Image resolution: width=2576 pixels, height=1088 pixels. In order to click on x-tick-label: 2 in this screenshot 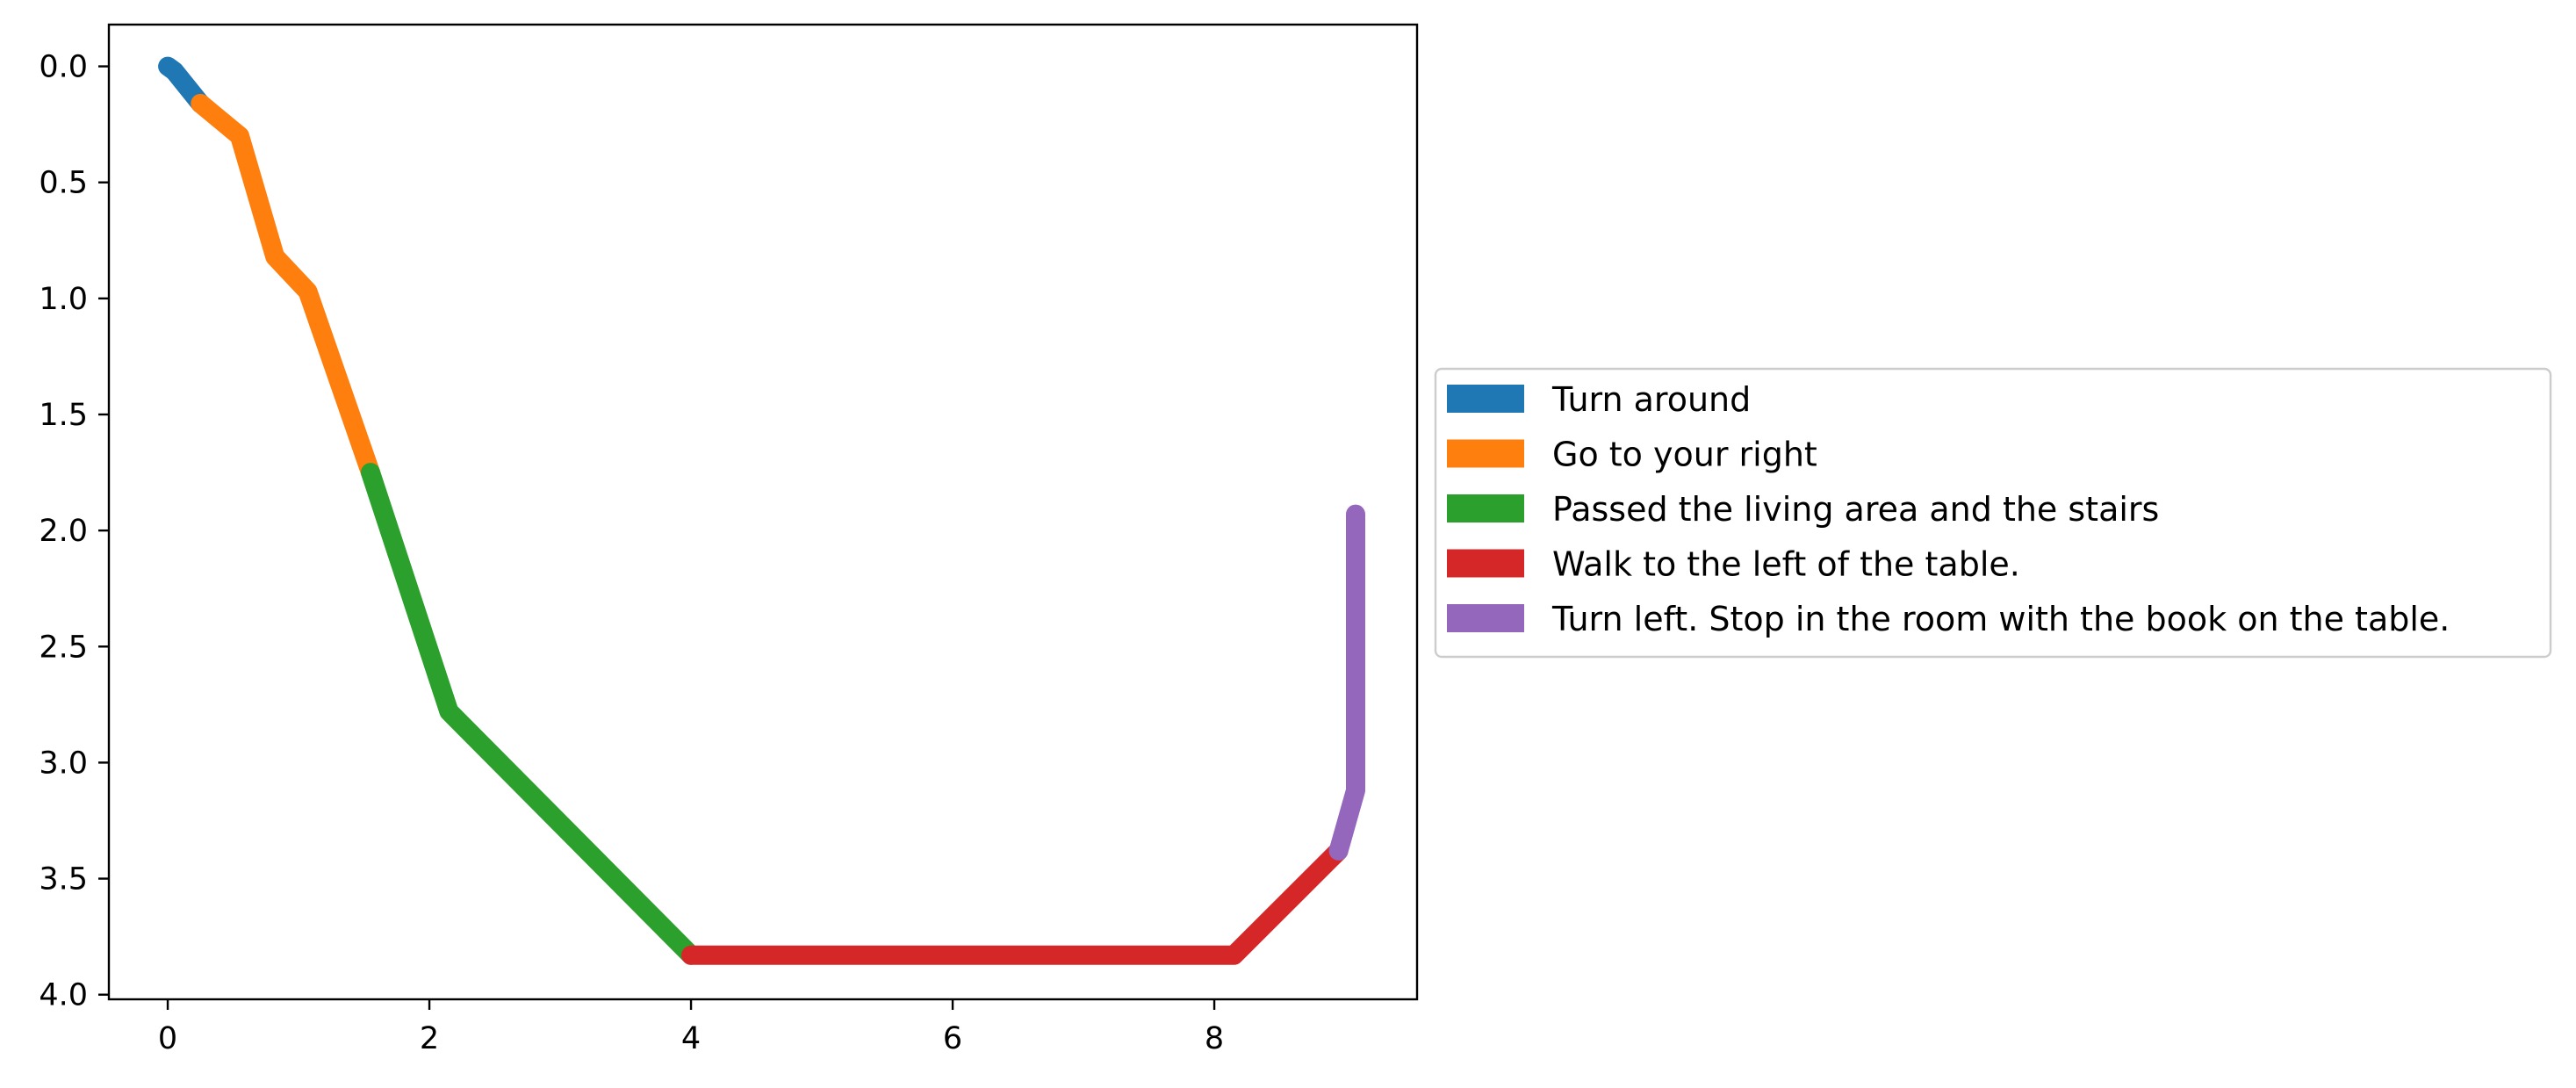, I will do `click(429, 1038)`.